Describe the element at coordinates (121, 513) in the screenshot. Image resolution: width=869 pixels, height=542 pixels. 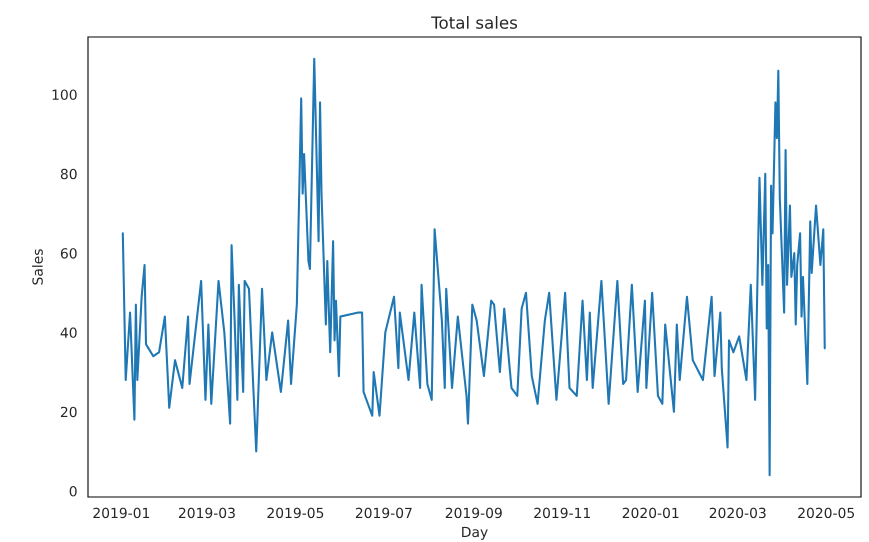
I see `x-tick-label: 2019-01` at that location.